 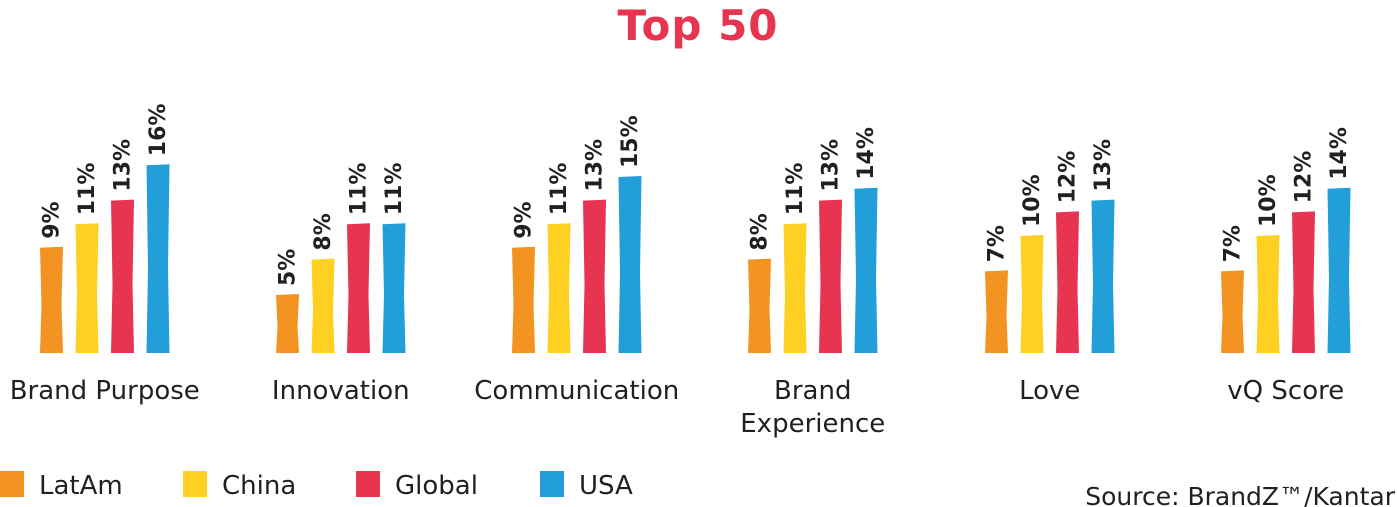 I want to click on data-label-usa-2: 11%, so click(x=394, y=189).